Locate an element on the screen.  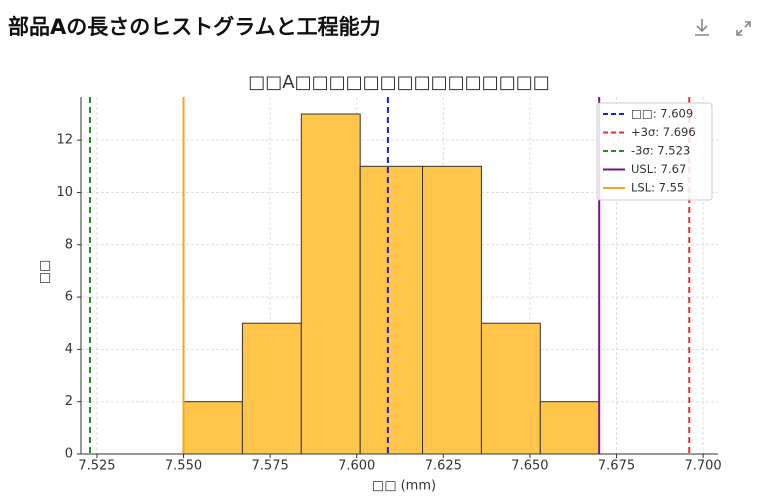
y-tick-label: 12 is located at coordinates (64, 140).